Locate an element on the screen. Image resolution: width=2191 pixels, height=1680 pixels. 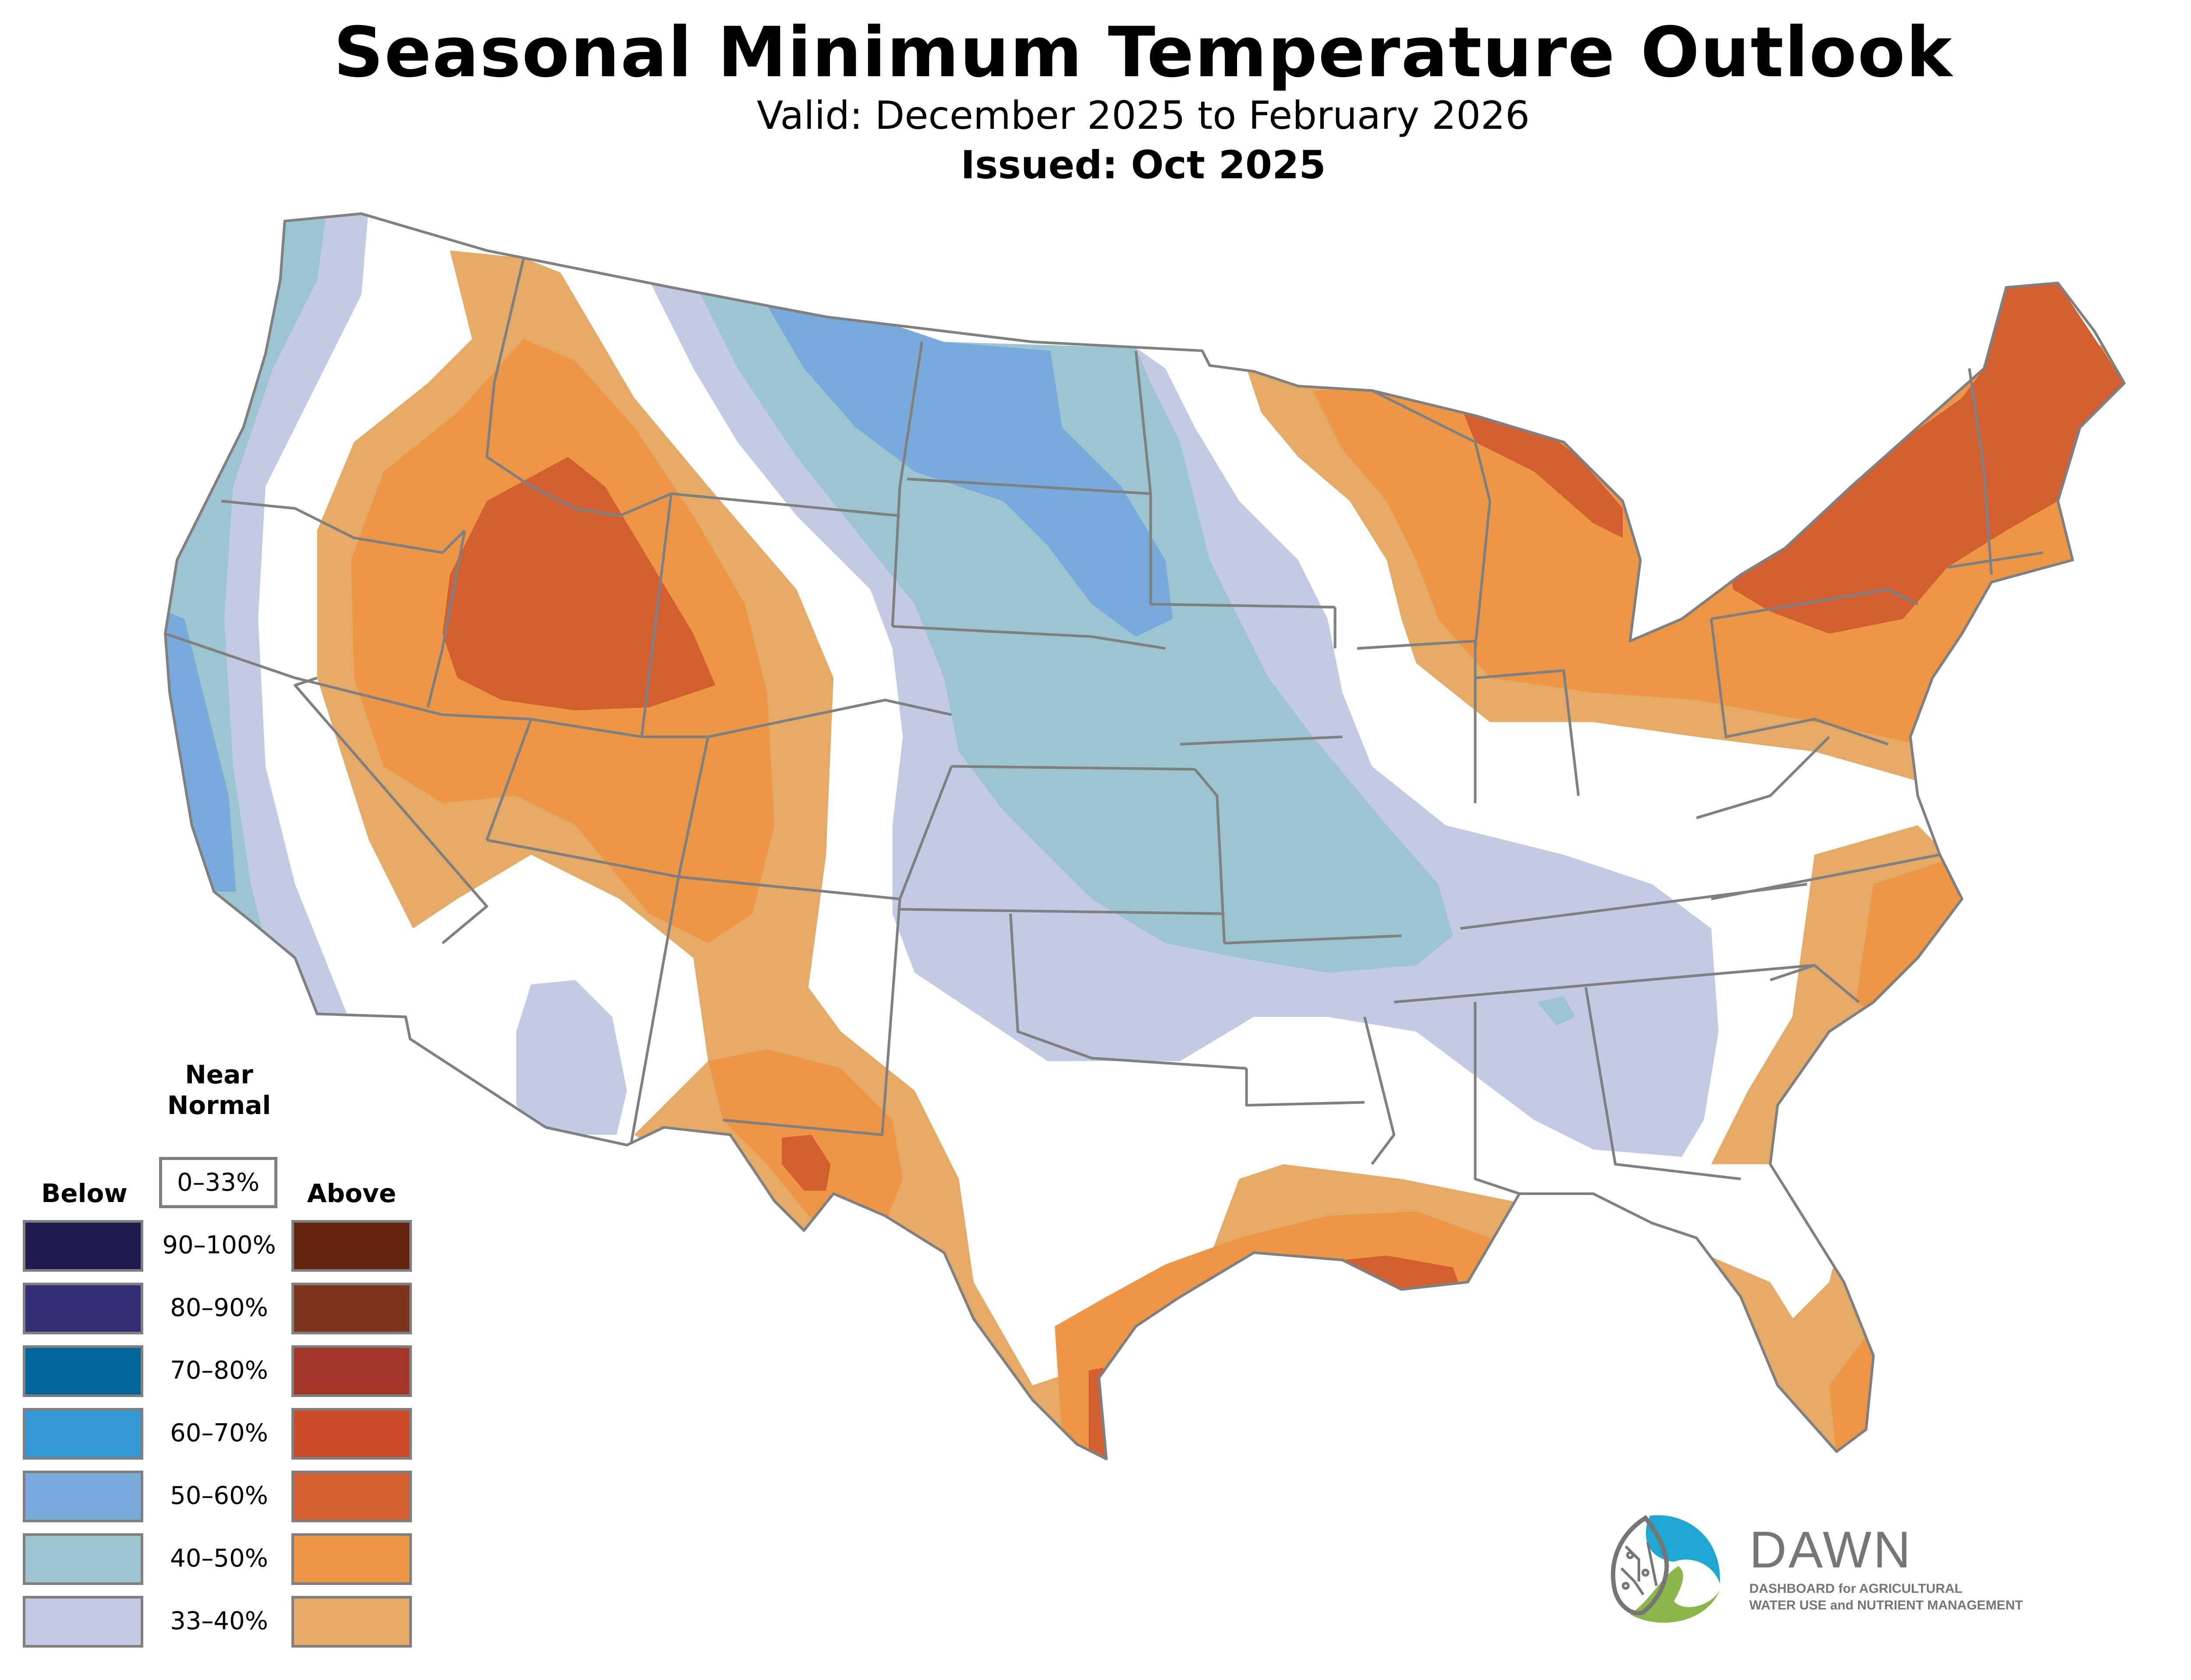
border-wv-va is located at coordinates (1763, 777).